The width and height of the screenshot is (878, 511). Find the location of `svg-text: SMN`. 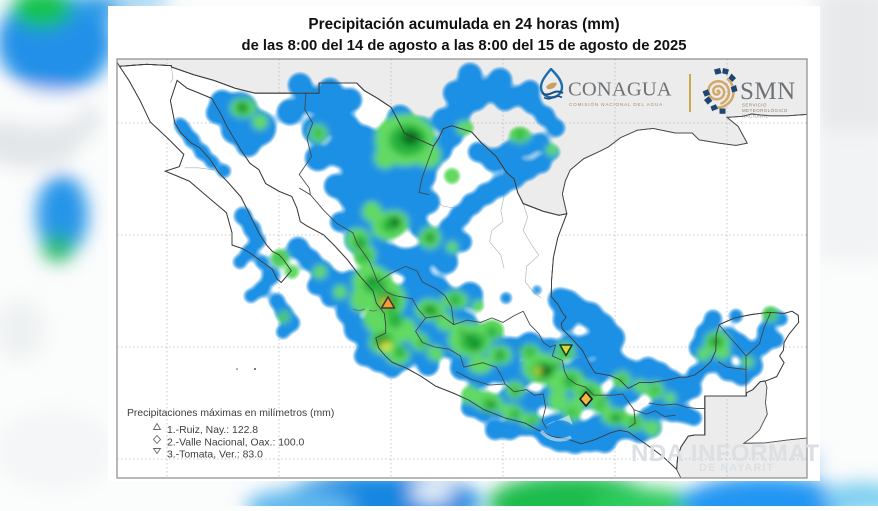

svg-text: SMN is located at coordinates (768, 91).